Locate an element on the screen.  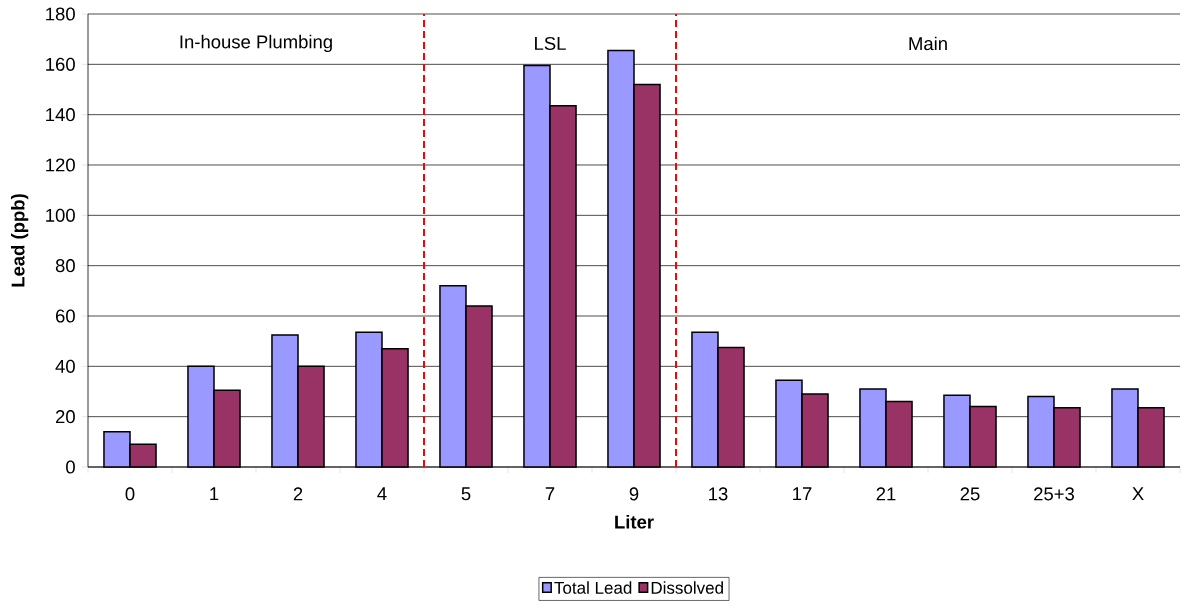
x-tick-label: 21 is located at coordinates (886, 494).